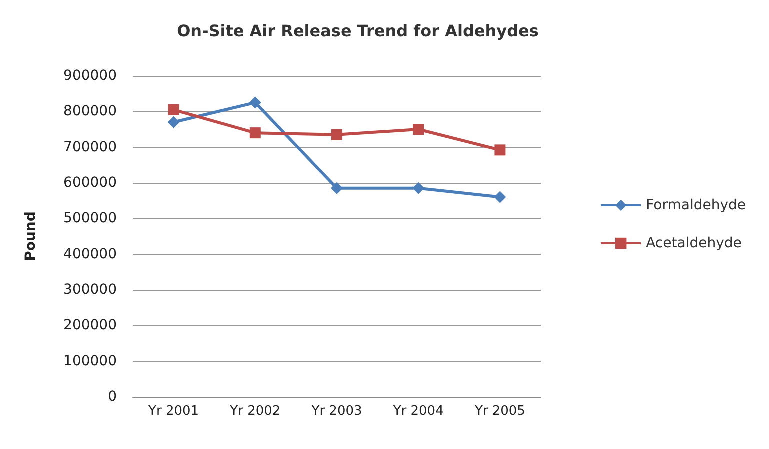 Image resolution: width=769 pixels, height=449 pixels. Describe the element at coordinates (174, 411) in the screenshot. I see `x-tick-label: Yr 2001` at that location.